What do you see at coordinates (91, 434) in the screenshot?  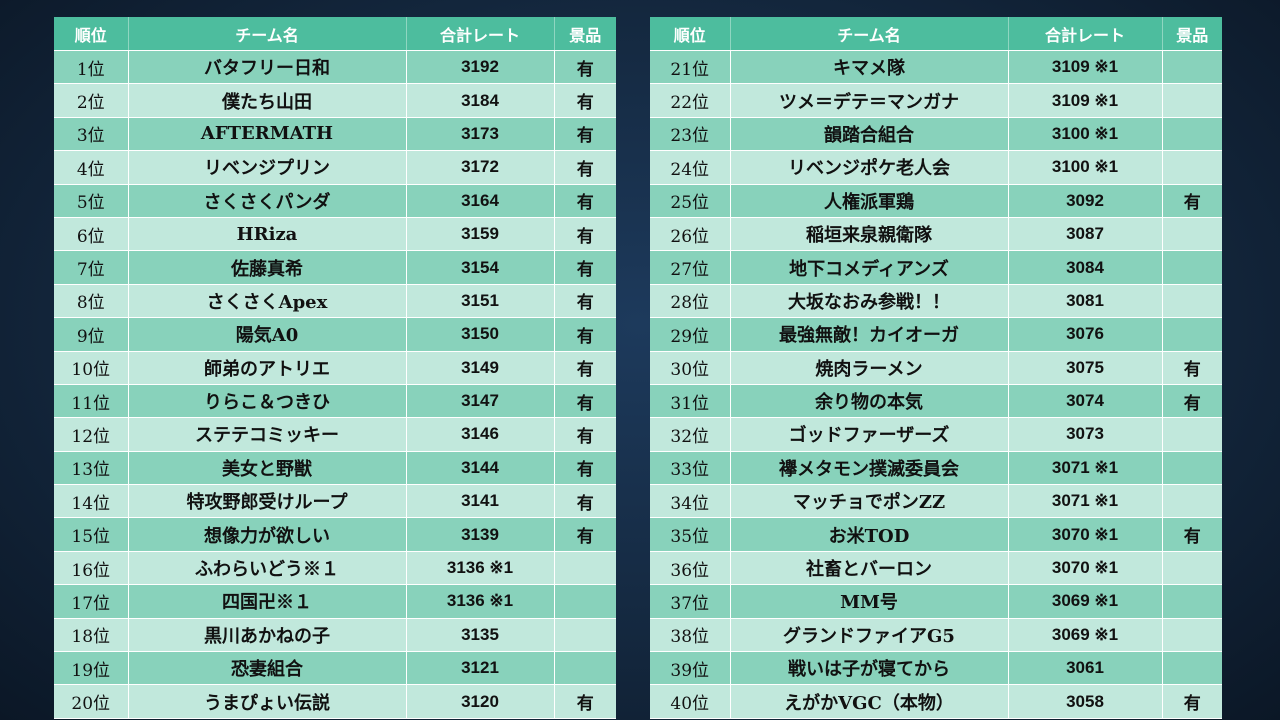 I see `rank-cell: 12位` at bounding box center [91, 434].